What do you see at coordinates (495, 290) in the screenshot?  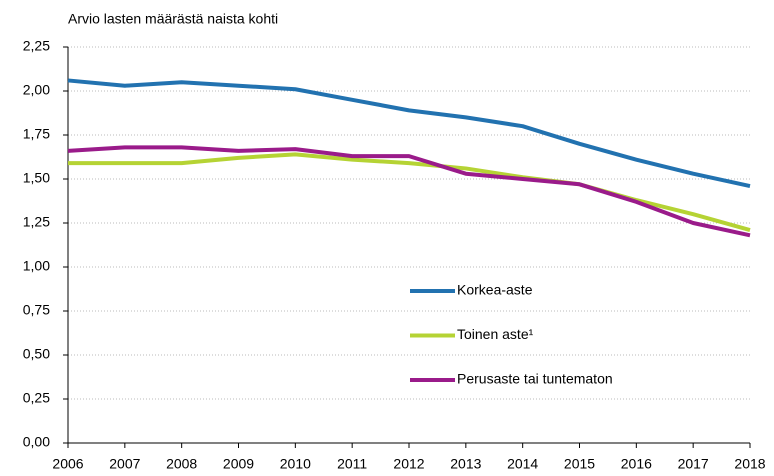 I see `legend-label: Korkea-aste` at bounding box center [495, 290].